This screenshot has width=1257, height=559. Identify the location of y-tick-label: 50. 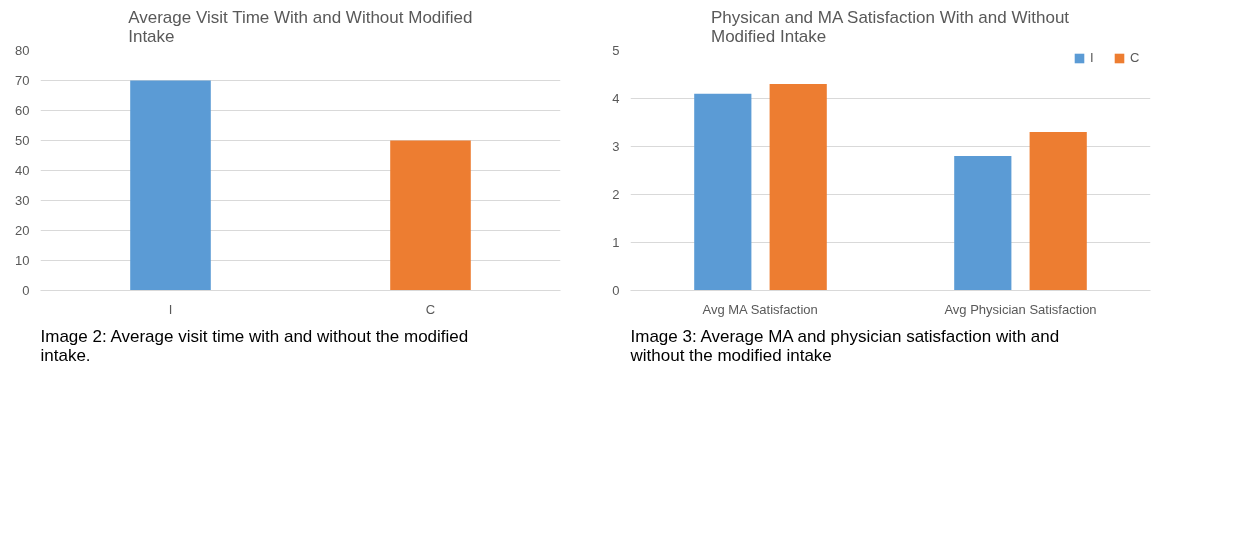
(22, 140).